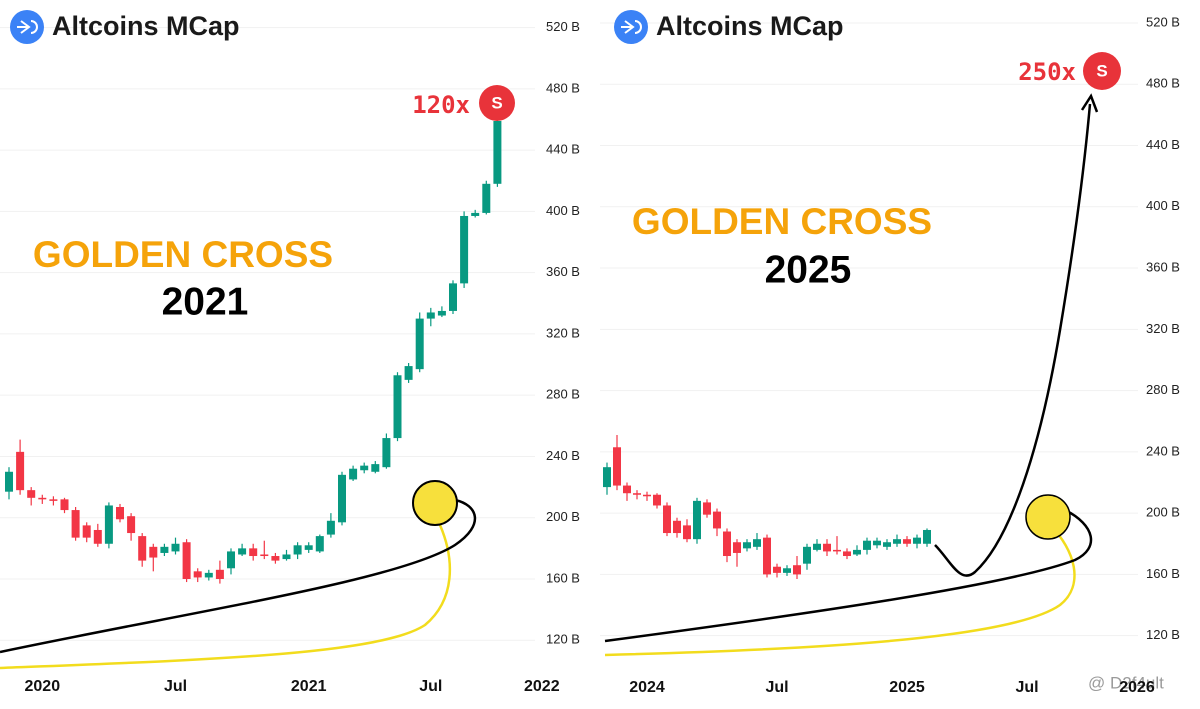  What do you see at coordinates (435, 503) in the screenshot?
I see `cross-marker` at bounding box center [435, 503].